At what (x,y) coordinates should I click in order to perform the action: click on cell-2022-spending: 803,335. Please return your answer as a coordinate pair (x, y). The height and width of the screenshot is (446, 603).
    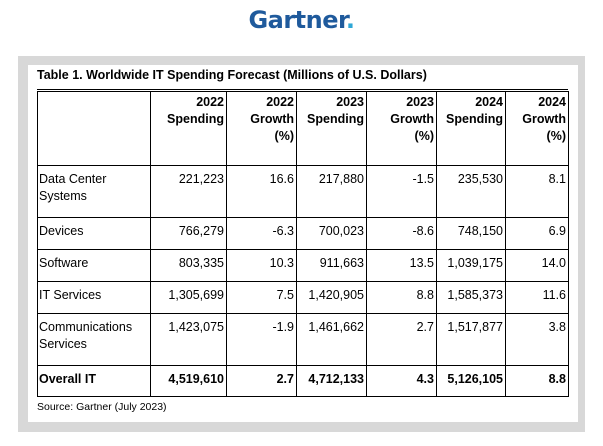
    Looking at the image, I should click on (188, 265).